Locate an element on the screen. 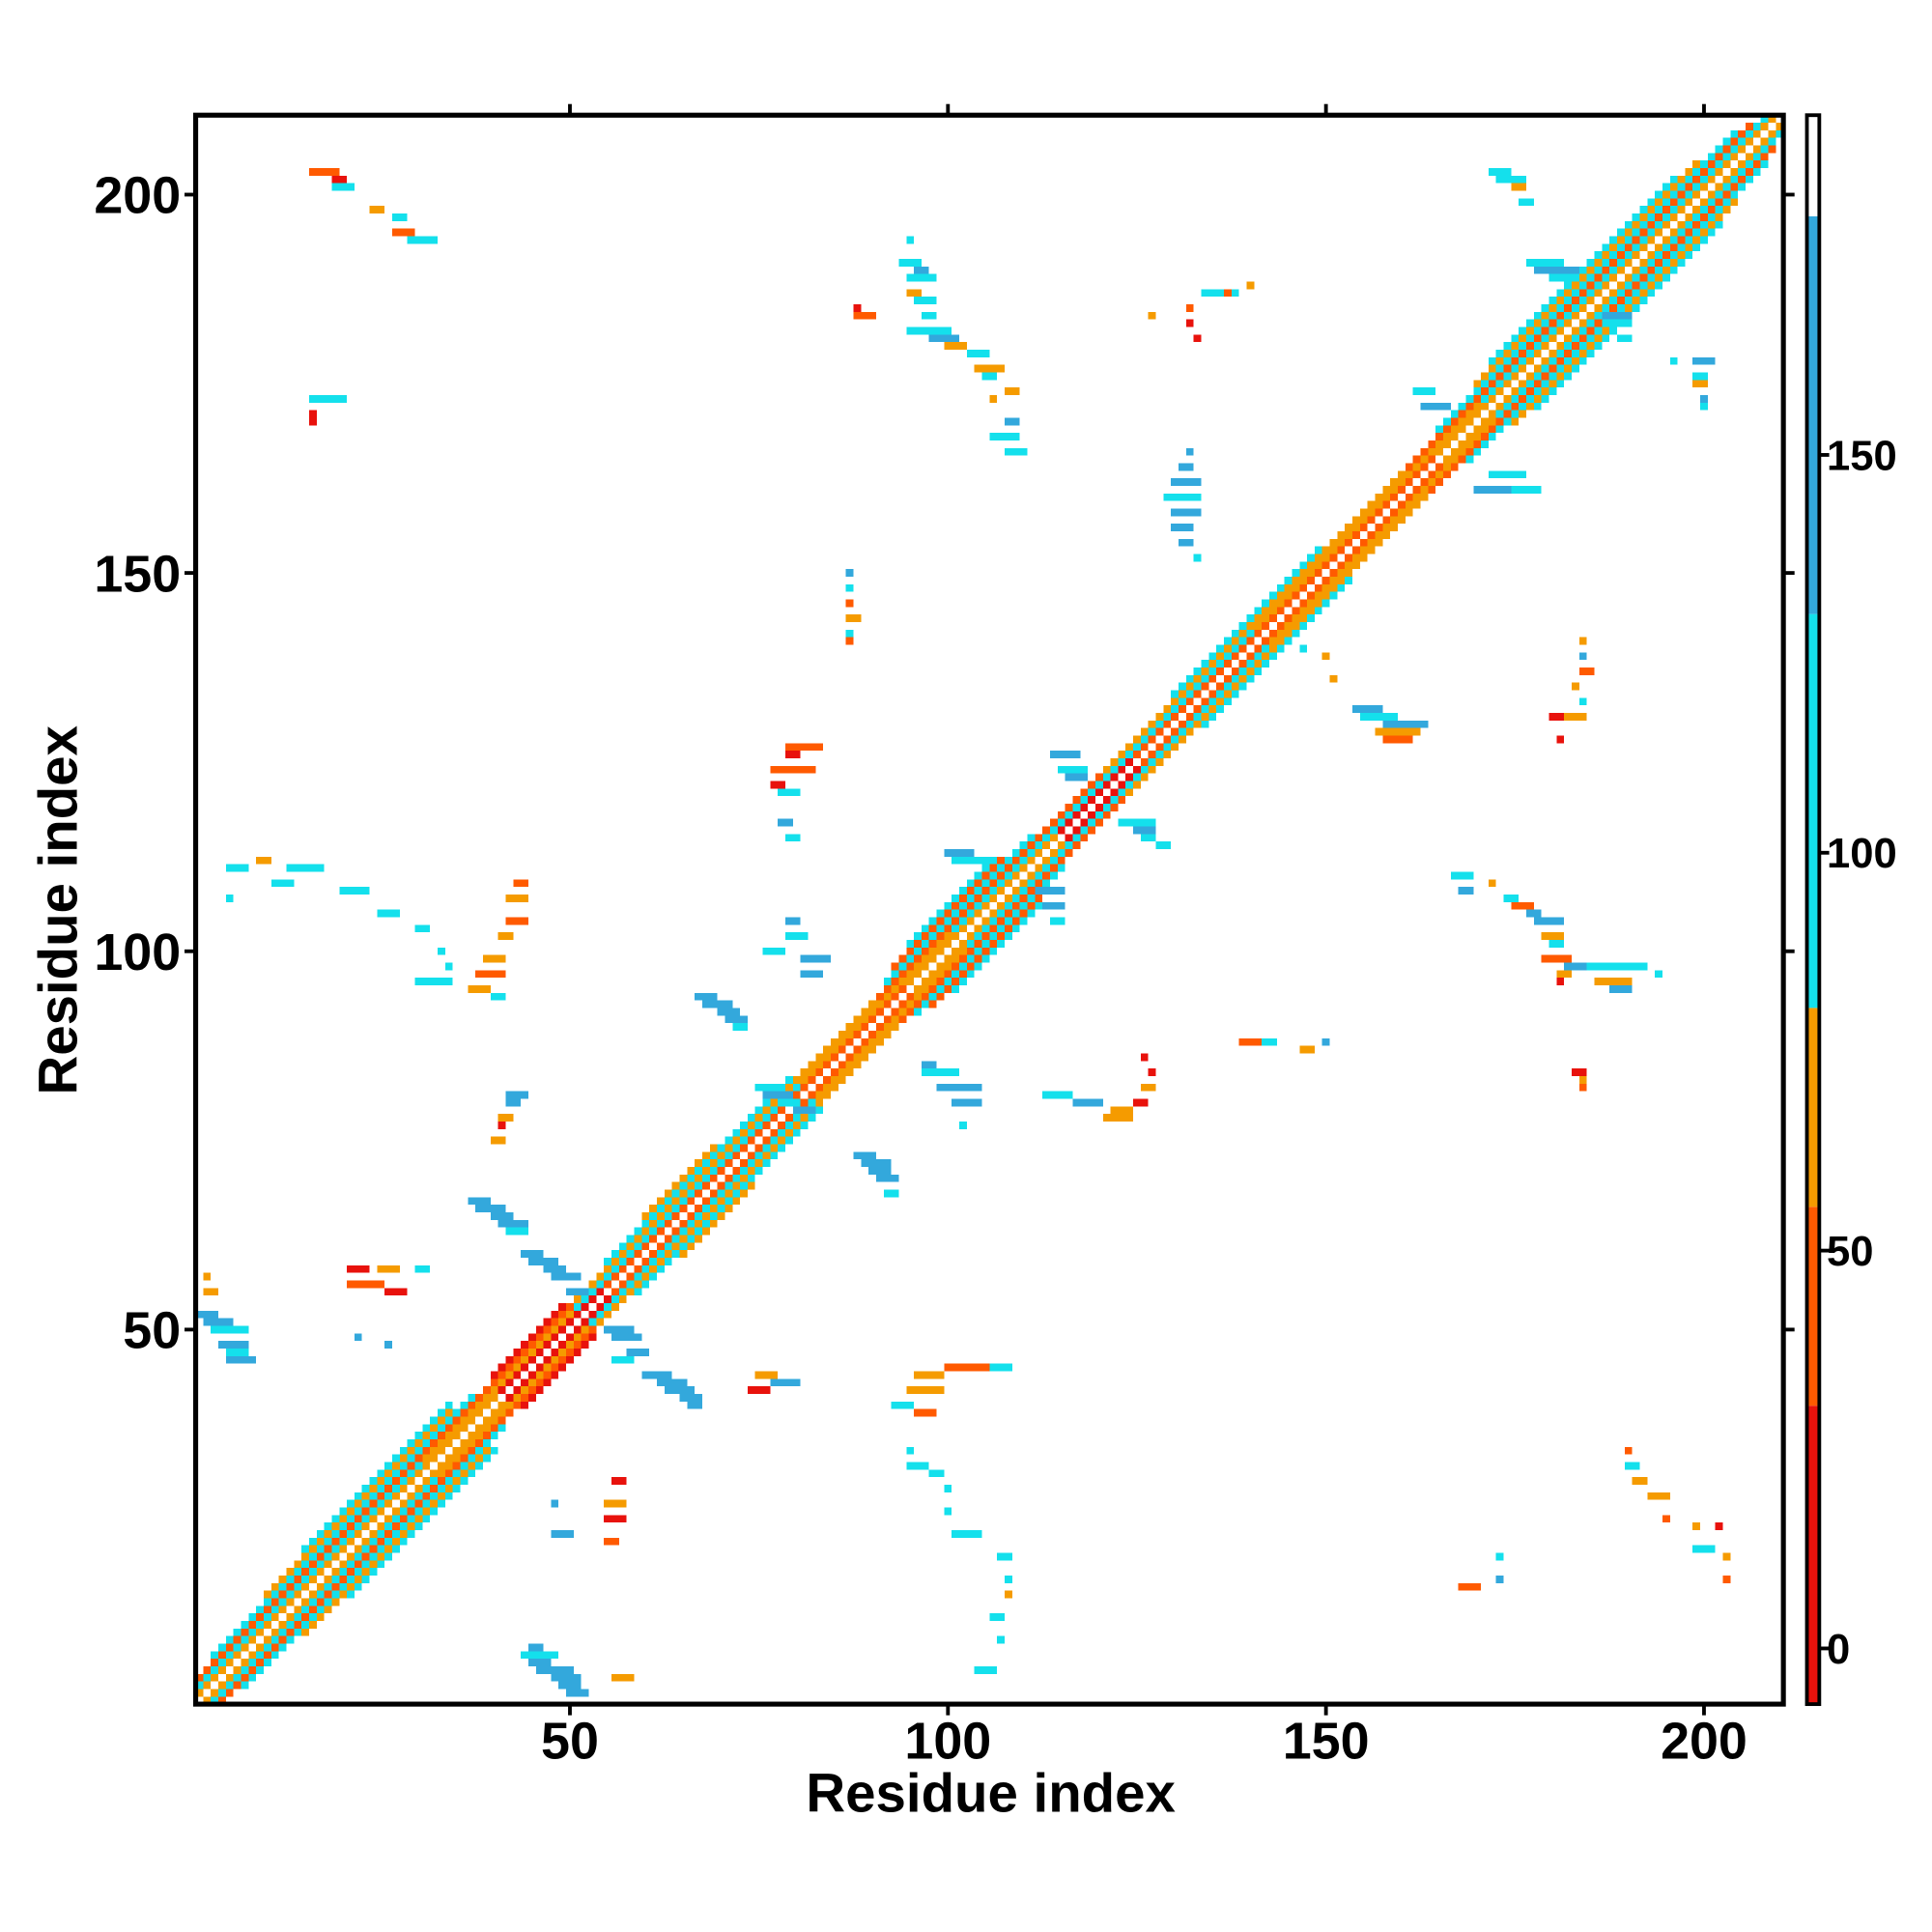  x-axis-label: Residue index is located at coordinates (990, 1793).